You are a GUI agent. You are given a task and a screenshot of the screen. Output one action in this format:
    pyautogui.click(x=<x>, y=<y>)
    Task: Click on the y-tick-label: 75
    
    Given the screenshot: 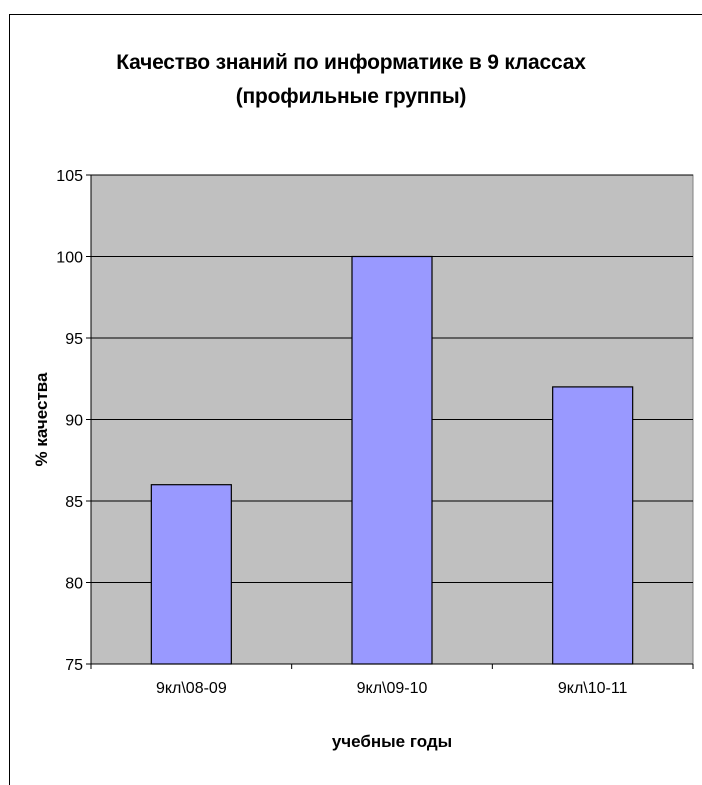 What is the action you would take?
    pyautogui.click(x=74, y=665)
    